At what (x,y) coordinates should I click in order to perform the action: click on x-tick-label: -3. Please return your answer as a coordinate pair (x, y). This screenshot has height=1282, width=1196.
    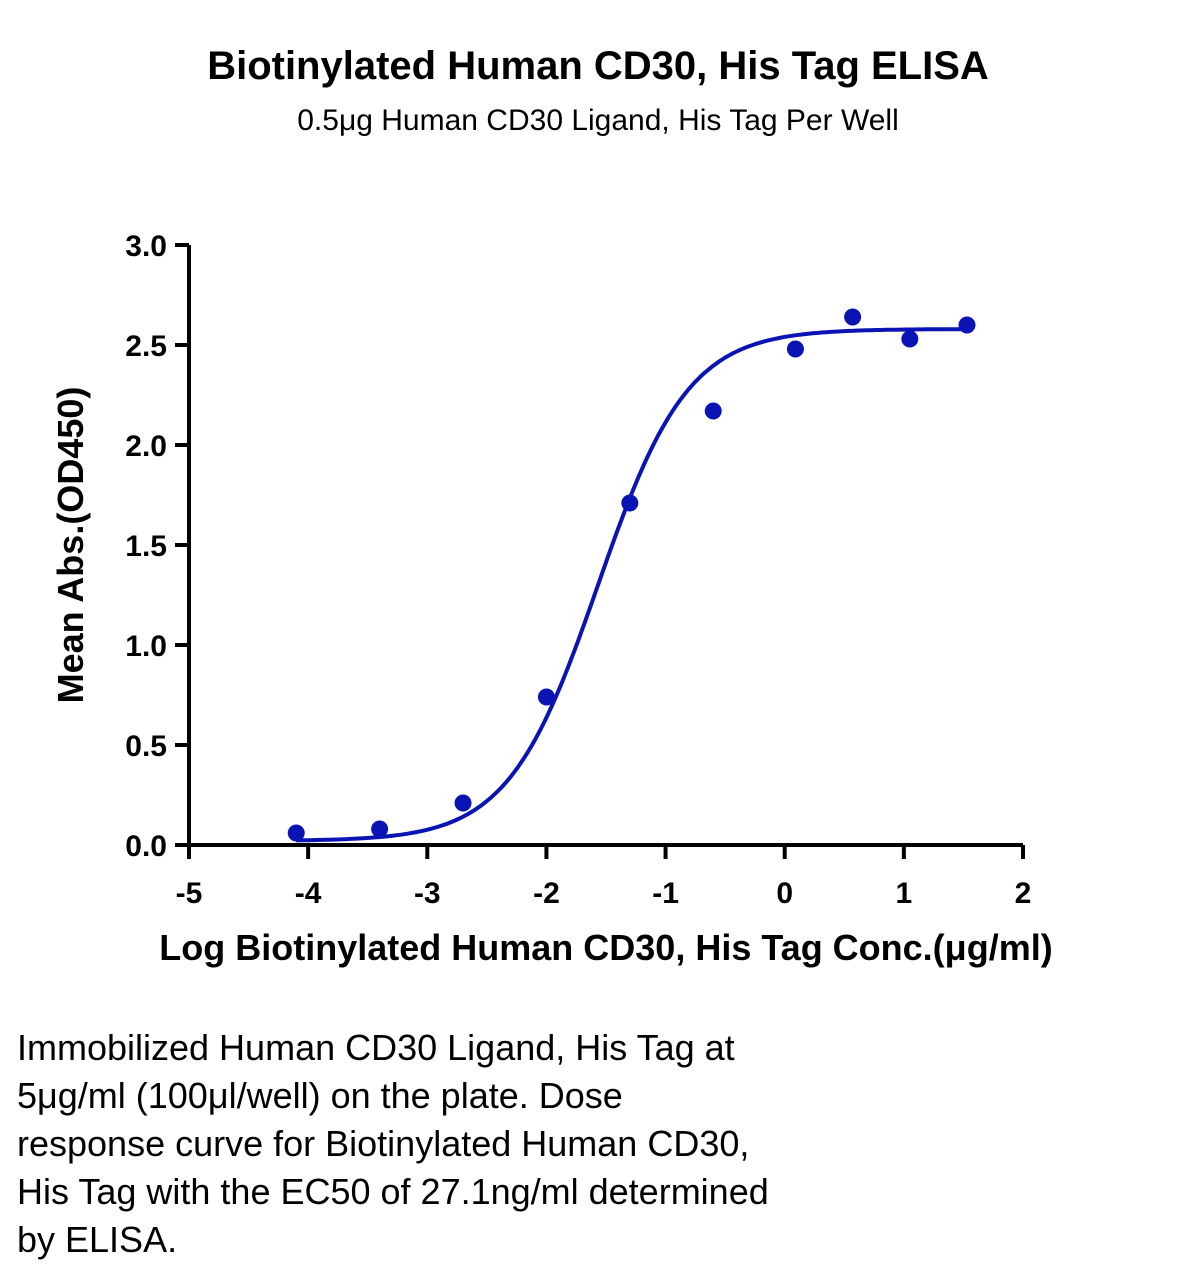
    Looking at the image, I should click on (427, 893).